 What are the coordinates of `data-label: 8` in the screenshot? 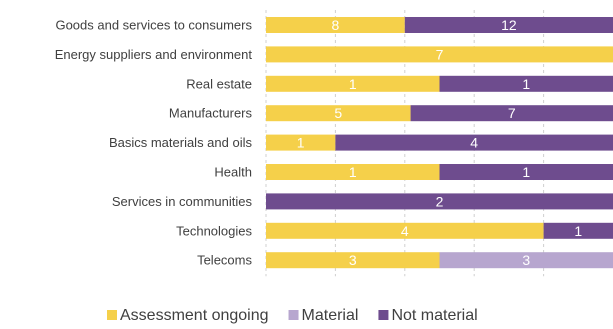 It's located at (336, 25).